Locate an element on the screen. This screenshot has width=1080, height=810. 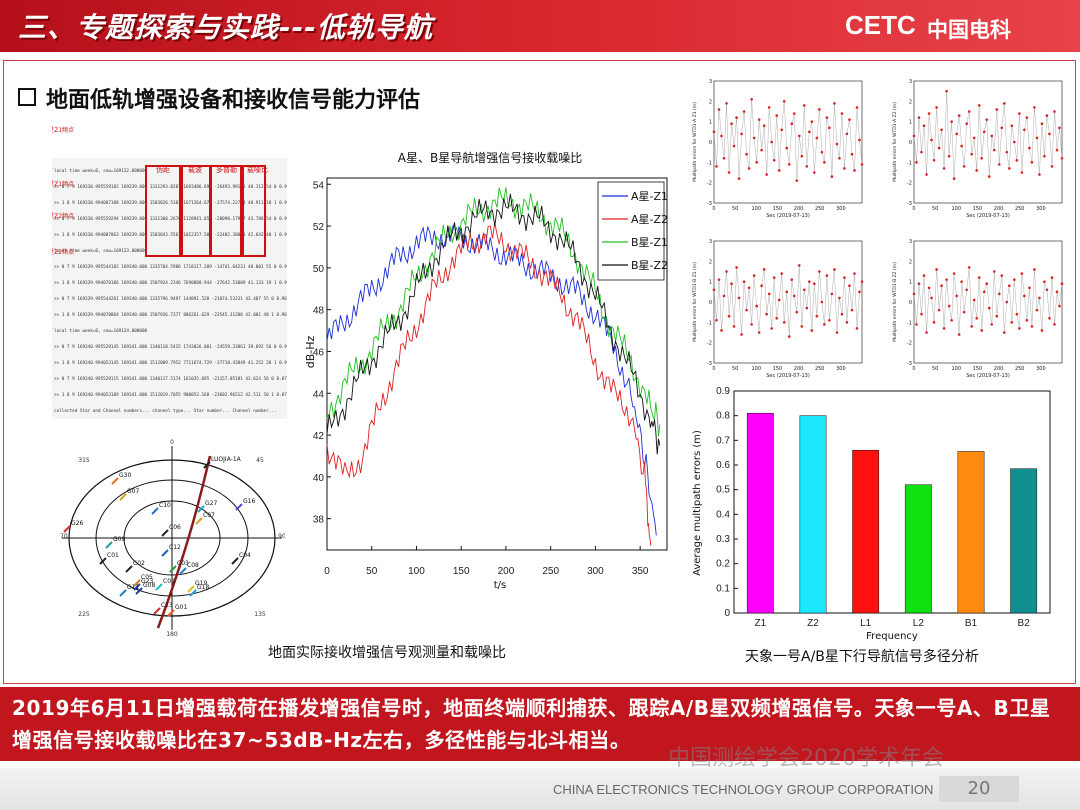
satellite-label: G07 is located at coordinates (133, 491).